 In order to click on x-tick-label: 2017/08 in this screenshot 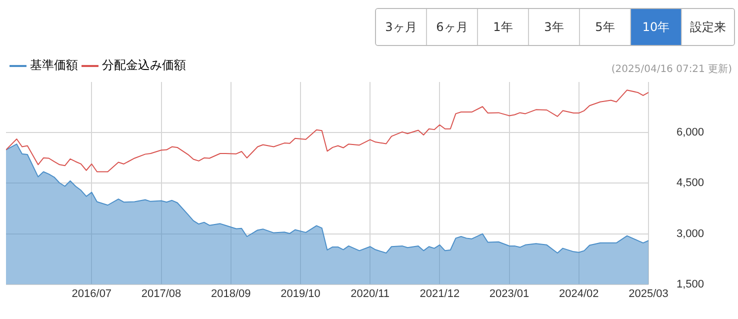, I will do `click(161, 294)`.